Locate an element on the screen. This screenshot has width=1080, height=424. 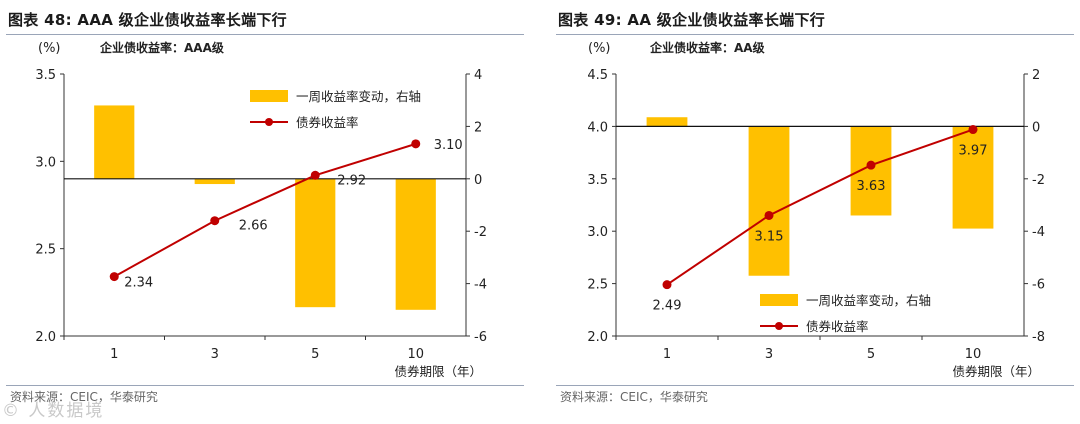
data-label: 3.97 is located at coordinates (973, 151).